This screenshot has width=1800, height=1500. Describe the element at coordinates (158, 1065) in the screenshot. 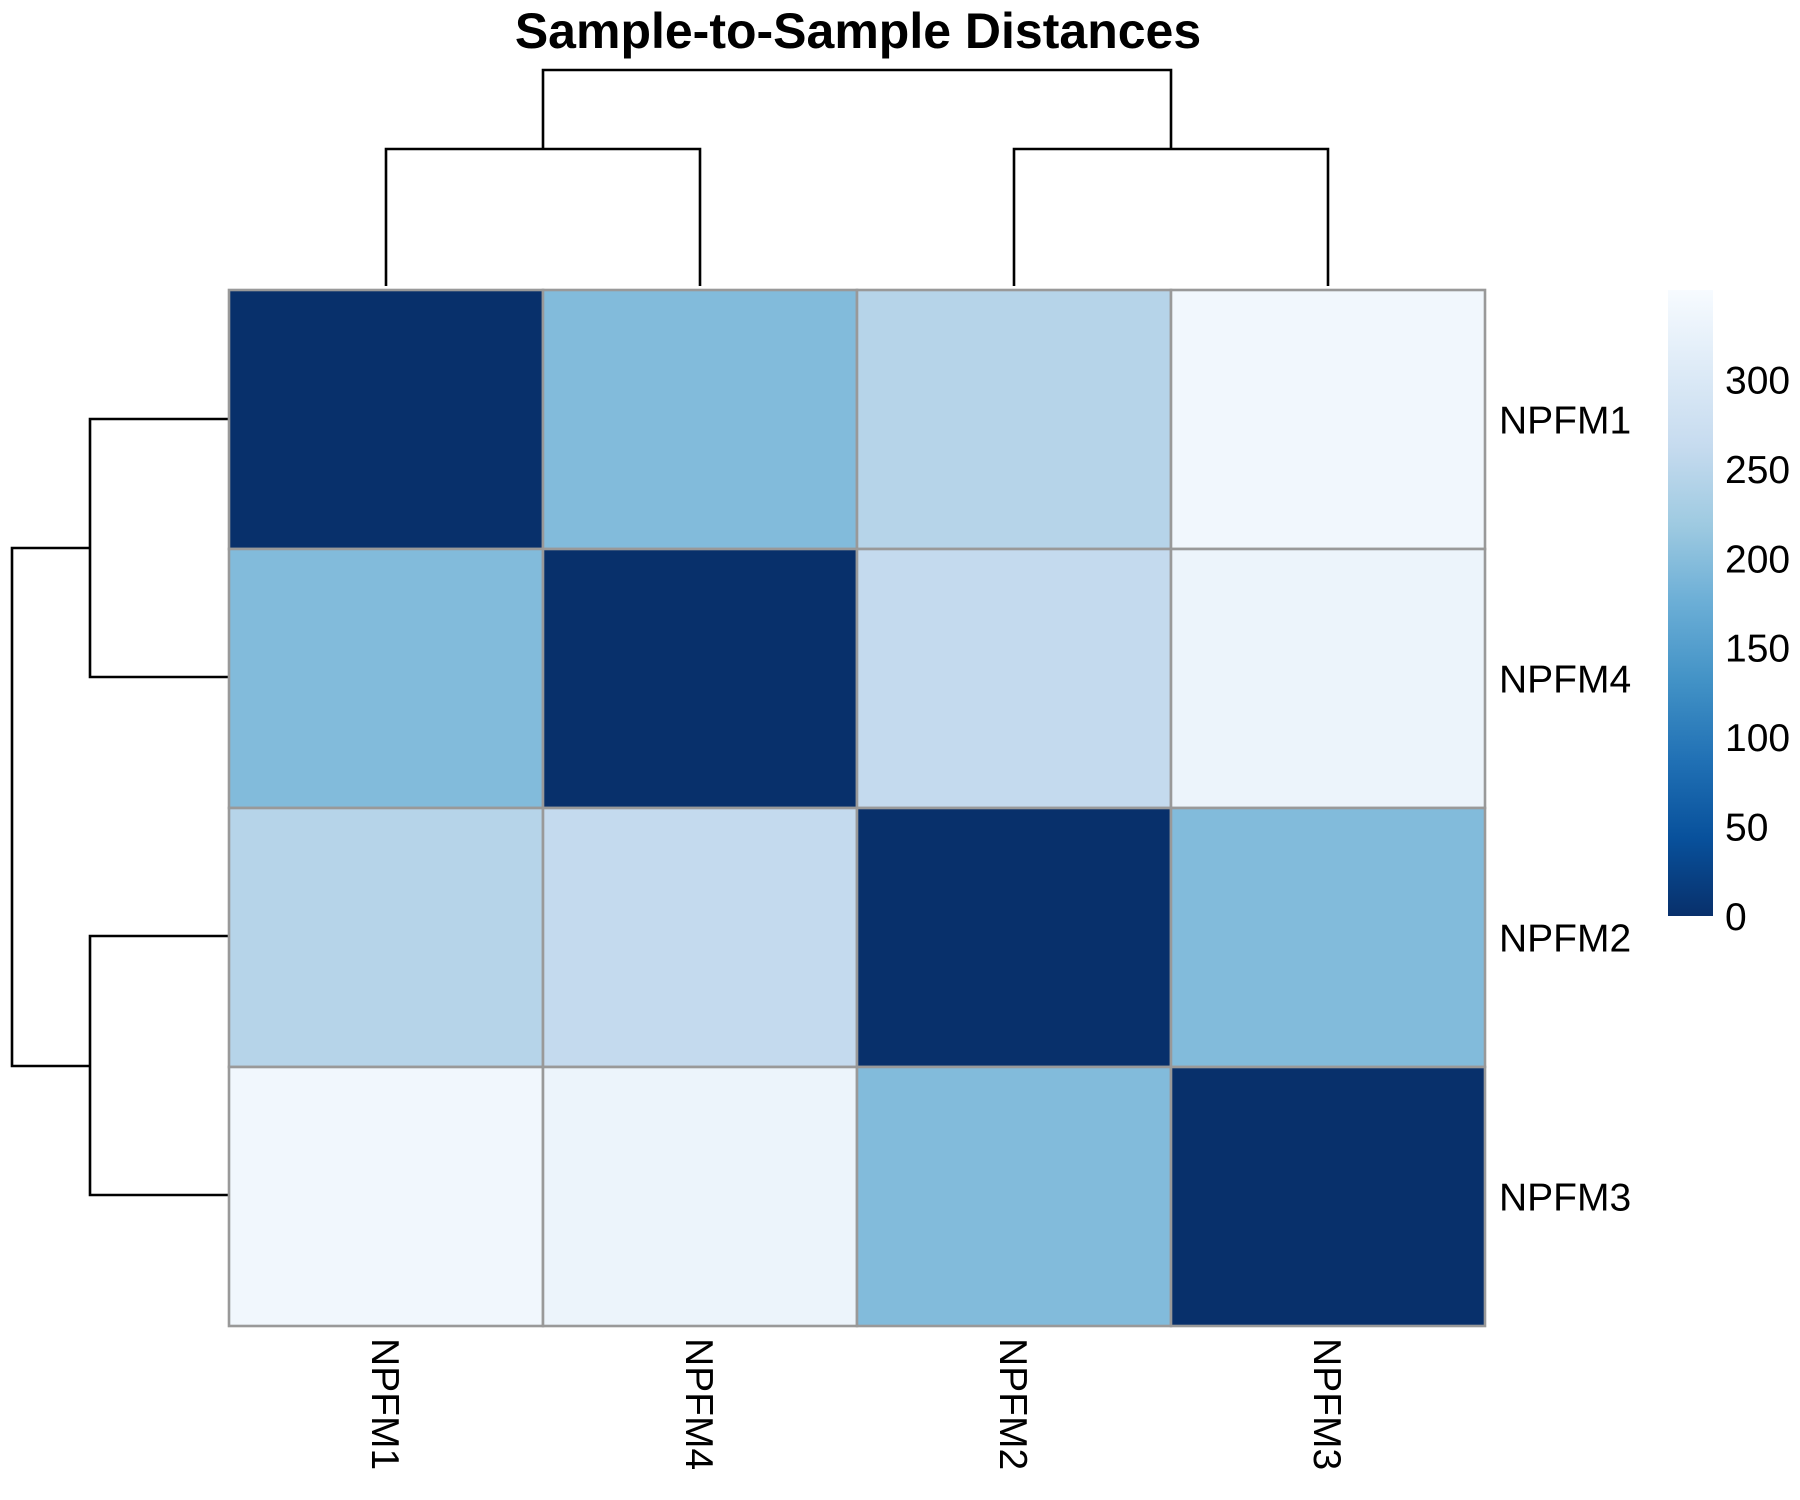

I see `row-dendro-bottom-branch` at that location.